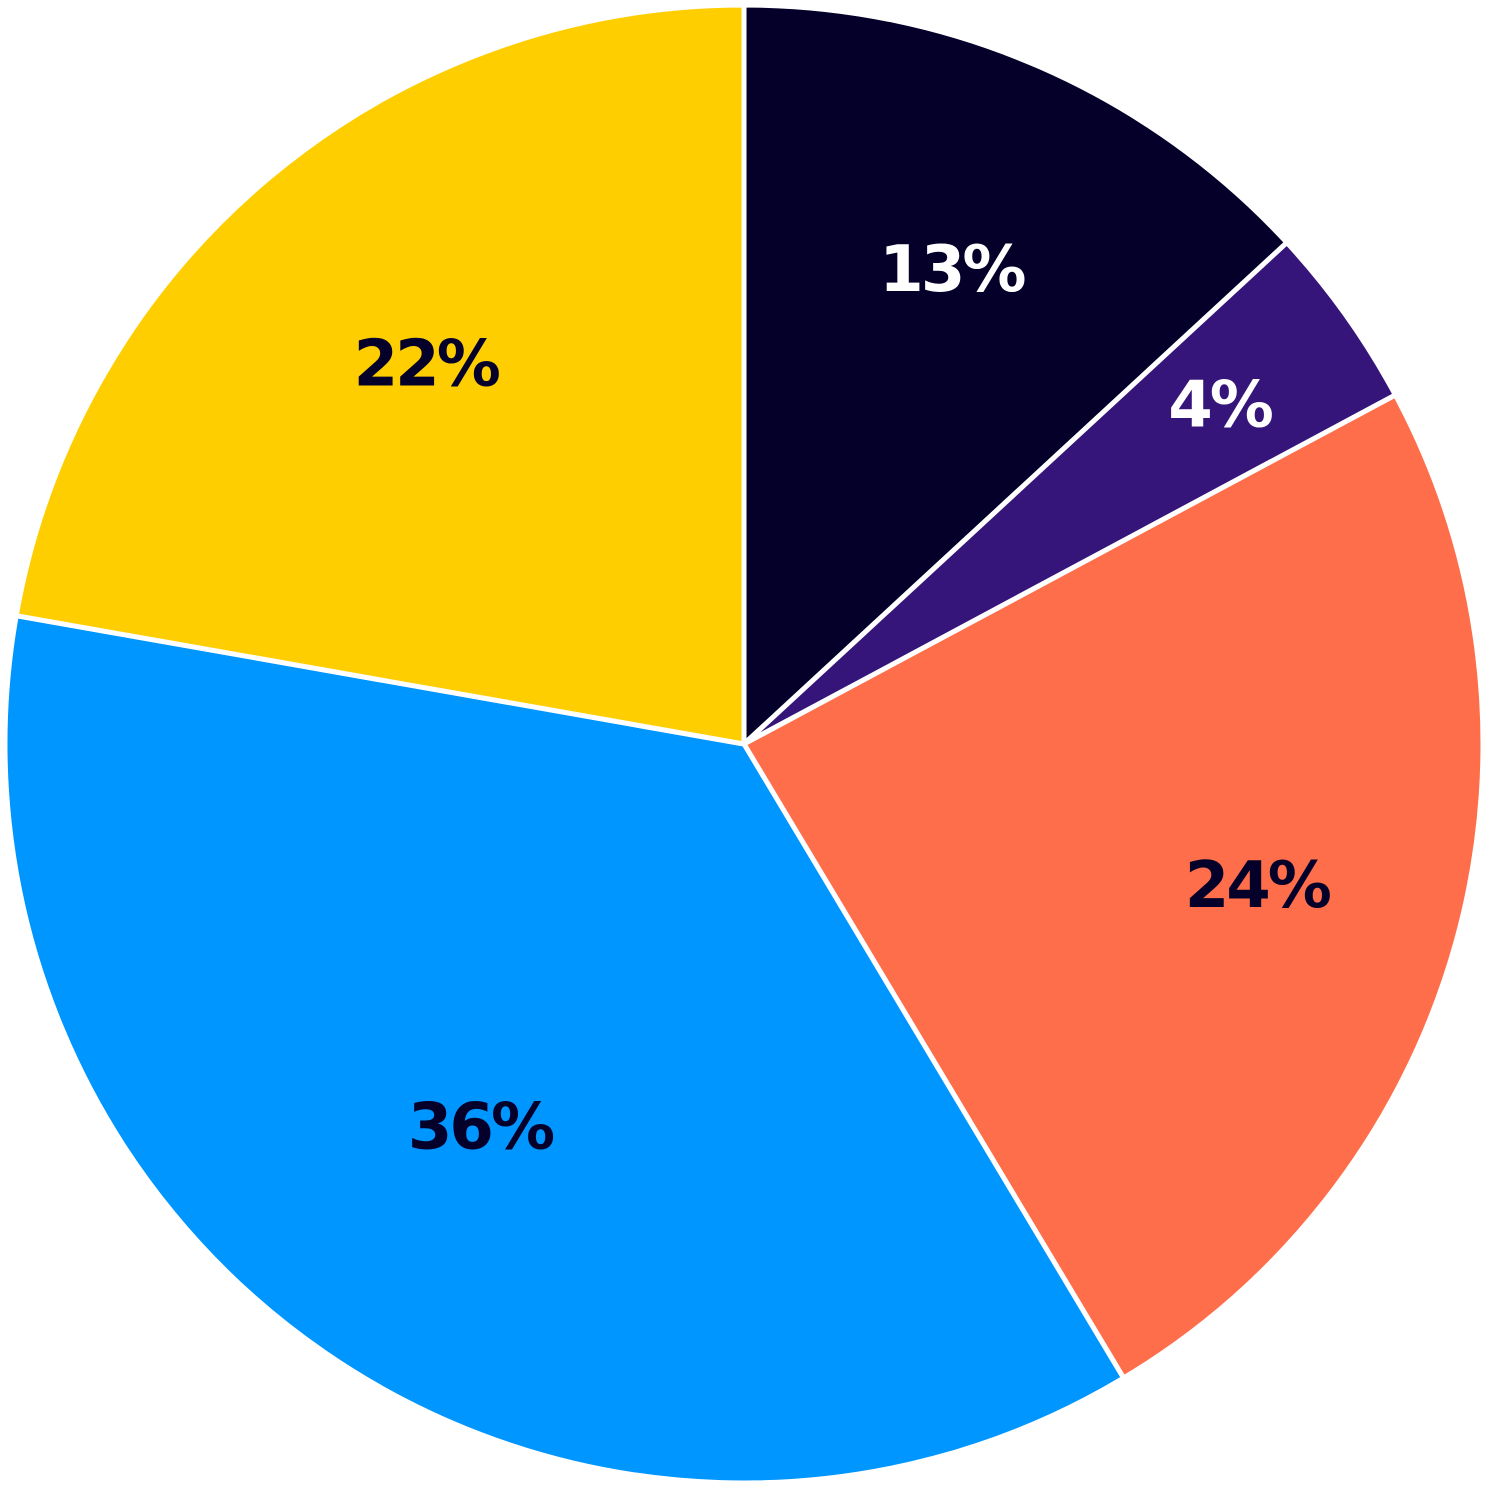  Describe the element at coordinates (1258, 886) in the screenshot. I see `slice-label-24-percent: 24%` at that location.